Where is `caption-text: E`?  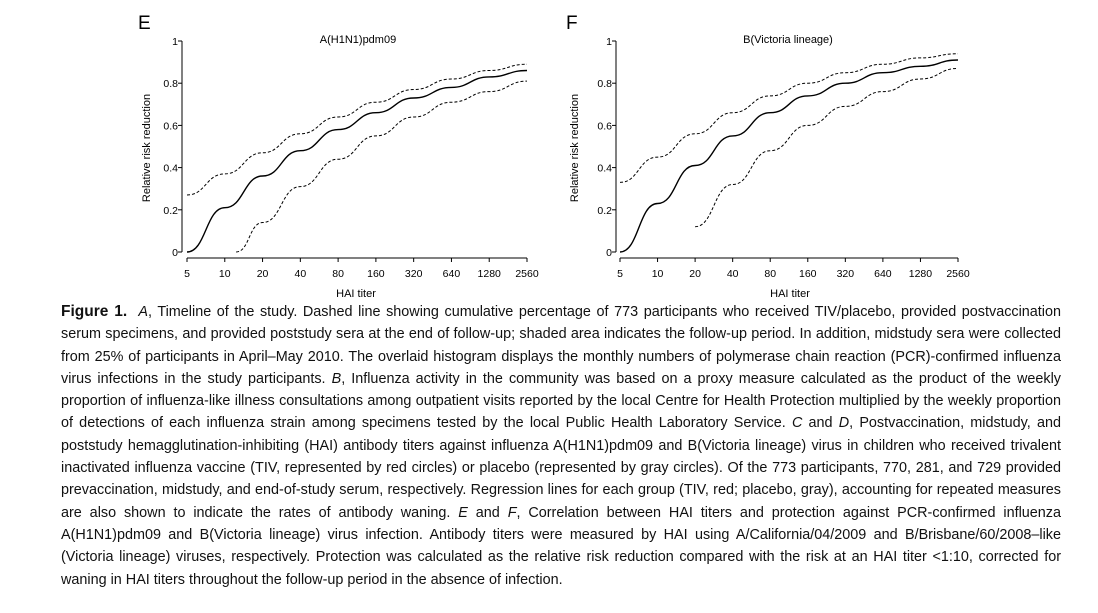 caption-text: E is located at coordinates (463, 512).